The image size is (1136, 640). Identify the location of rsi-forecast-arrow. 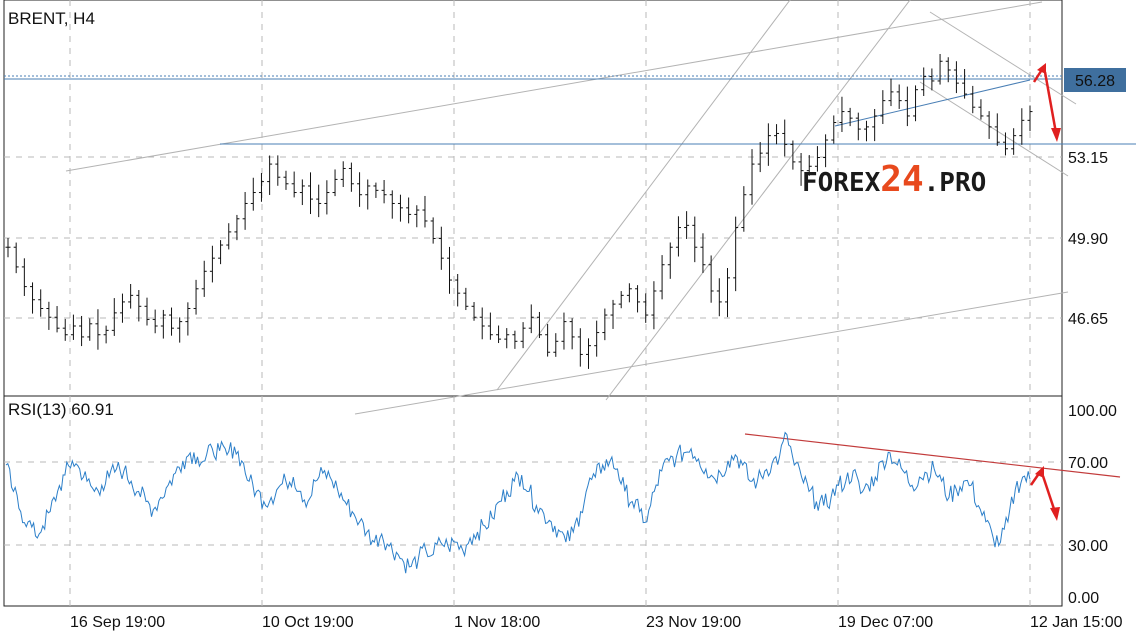
(1044, 493).